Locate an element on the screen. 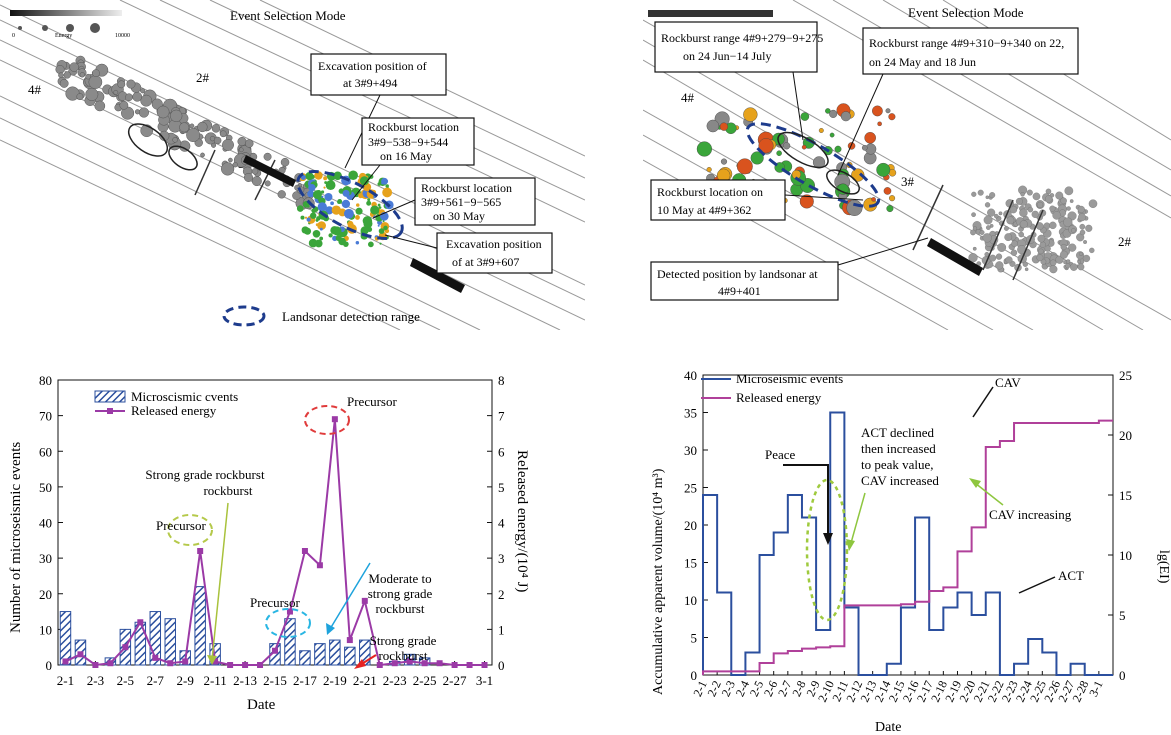 The image size is (1171, 735). x-tick-label: 2-3 is located at coordinates (95, 680).